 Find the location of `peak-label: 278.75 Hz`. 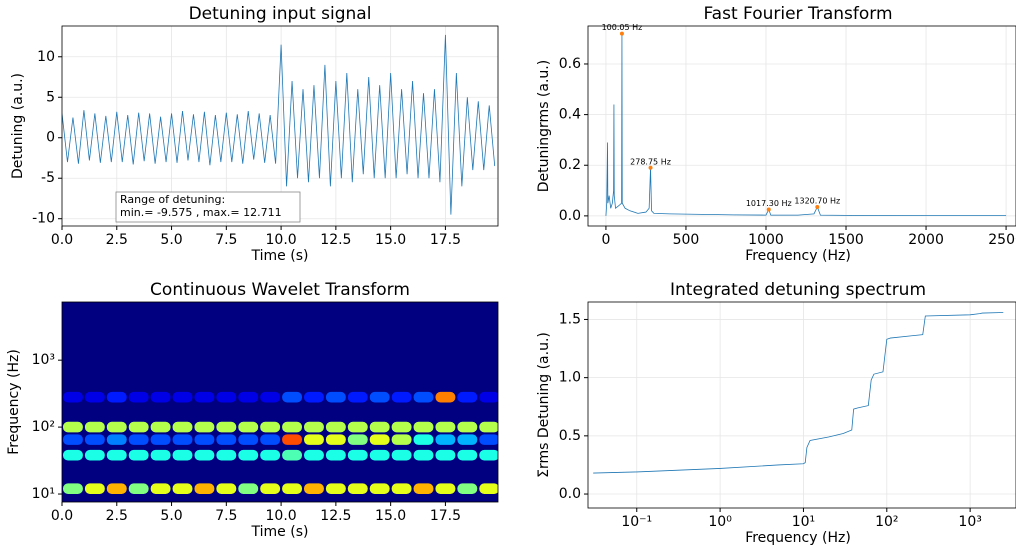

peak-label: 278.75 Hz is located at coordinates (650, 161).